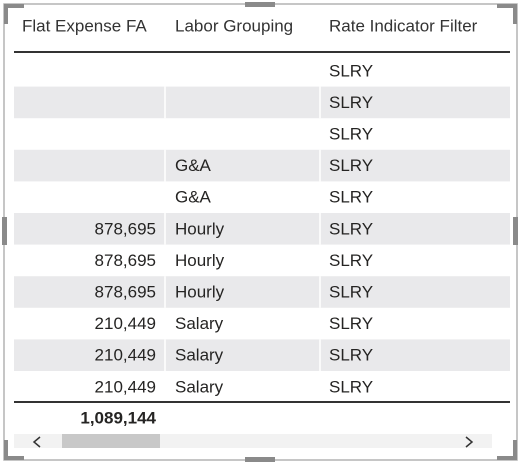 Image resolution: width=521 pixels, height=464 pixels. I want to click on scrollbar-thumb, so click(111, 441).